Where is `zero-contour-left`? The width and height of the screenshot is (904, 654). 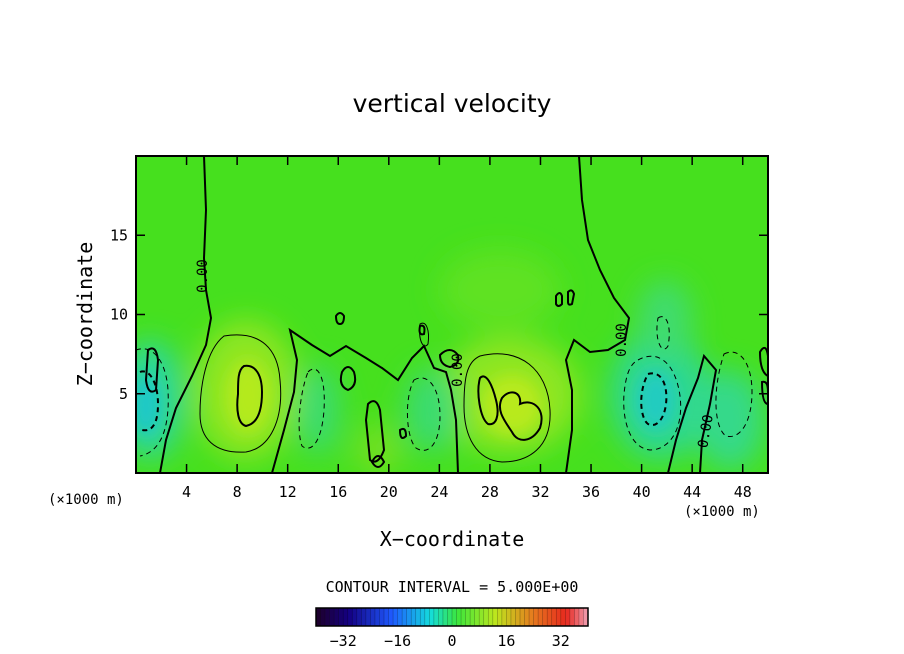 zero-contour-left is located at coordinates (186, 314).